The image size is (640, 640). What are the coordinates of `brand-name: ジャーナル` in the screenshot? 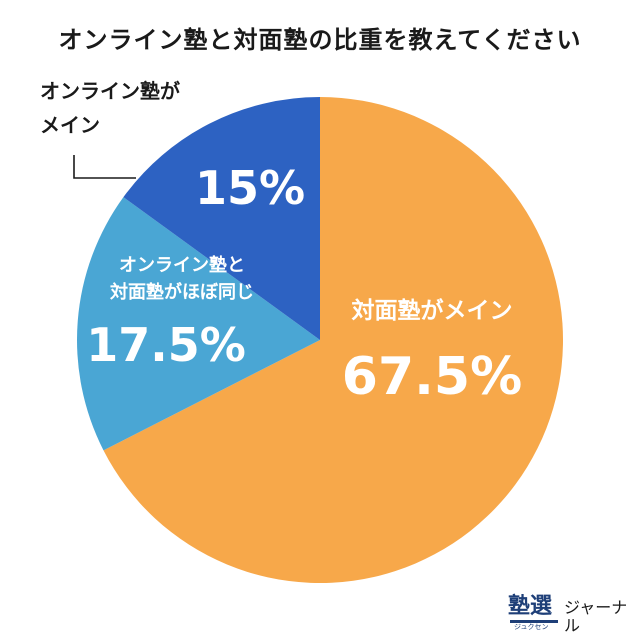 It's located at (596, 616).